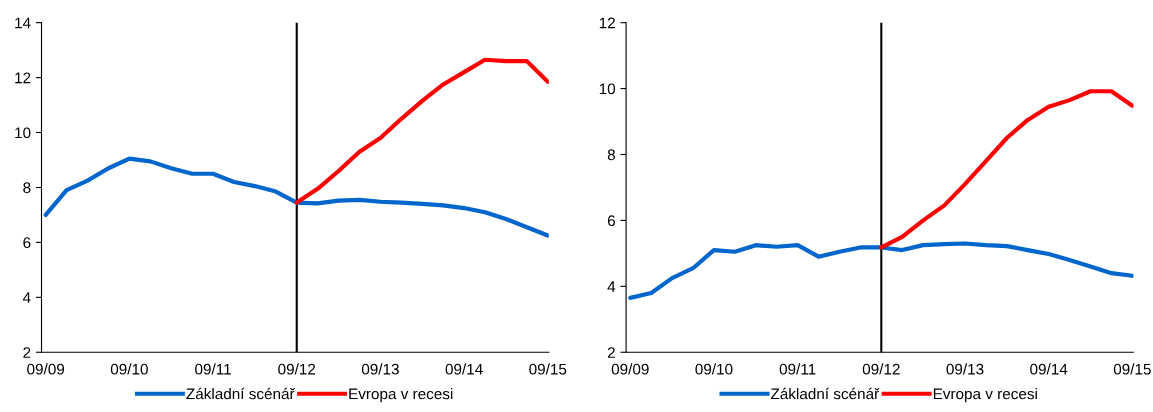 This screenshot has height=412, width=1153. I want to click on y-tick-label: 14, so click(23, 23).